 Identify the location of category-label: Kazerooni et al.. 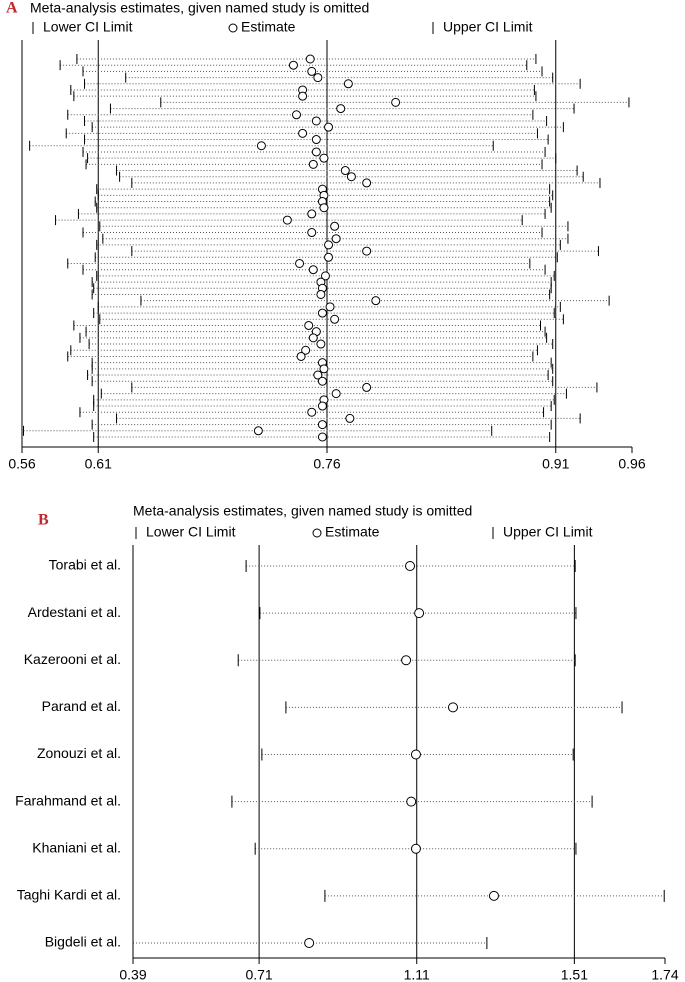
(72, 659).